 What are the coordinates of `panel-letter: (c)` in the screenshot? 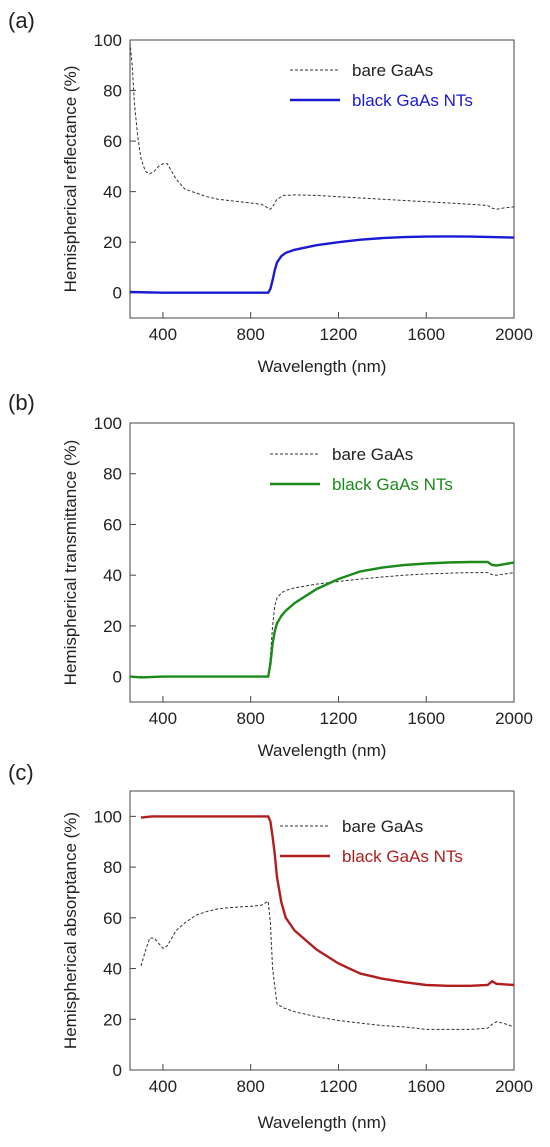 It's located at (21, 772).